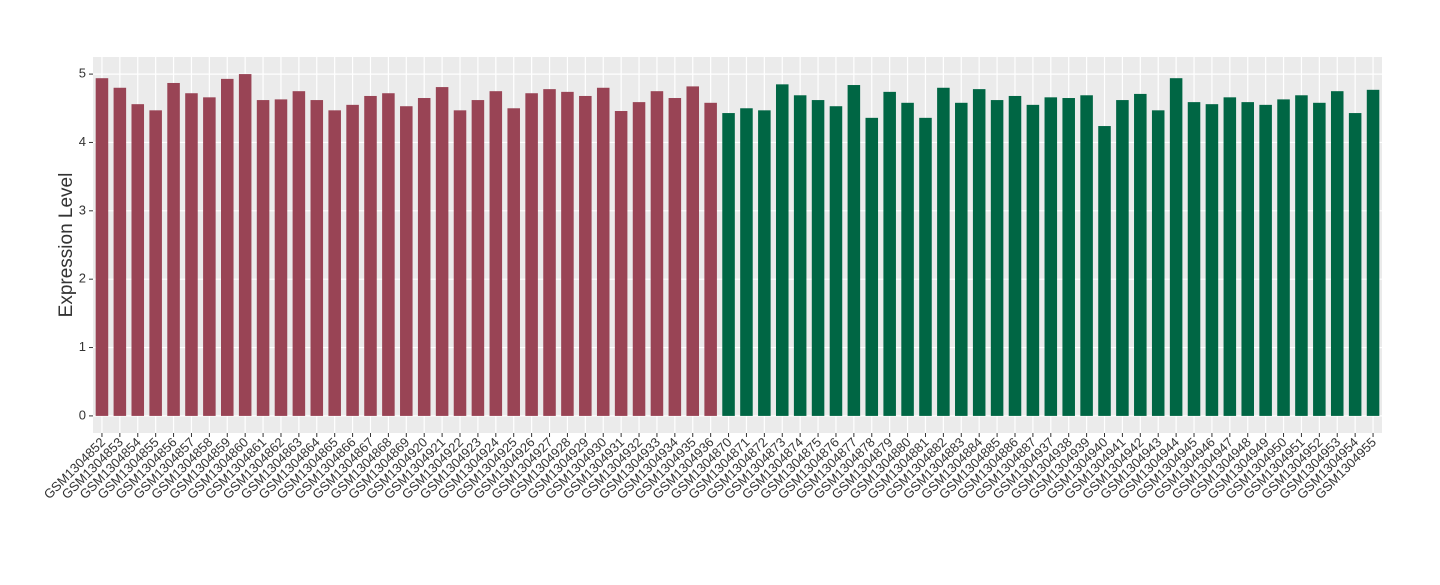 This screenshot has height=585, width=1440. Describe the element at coordinates (66, 245) in the screenshot. I see `y-axis-label: Expression Level` at that location.